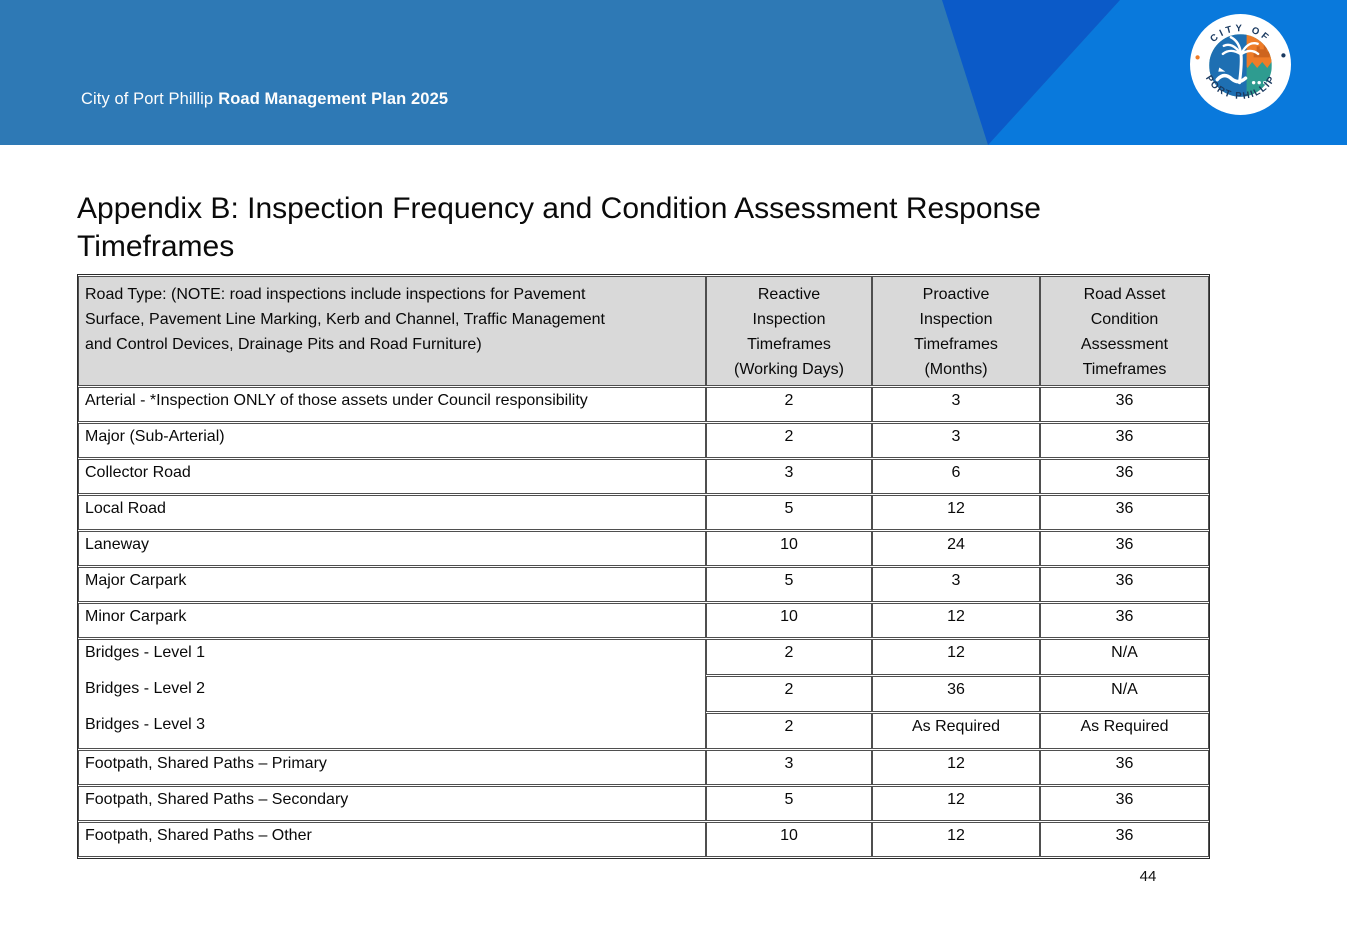 The image size is (1347, 941). I want to click on table-row: Laneway 10 24 36, so click(643, 548).